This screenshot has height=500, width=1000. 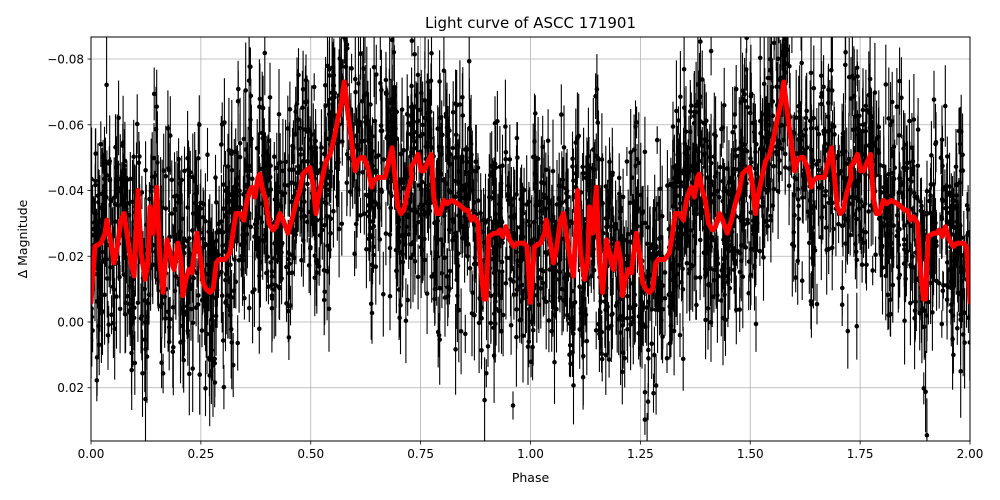 I want to click on y-tick-label: −0.02, so click(x=65, y=257).